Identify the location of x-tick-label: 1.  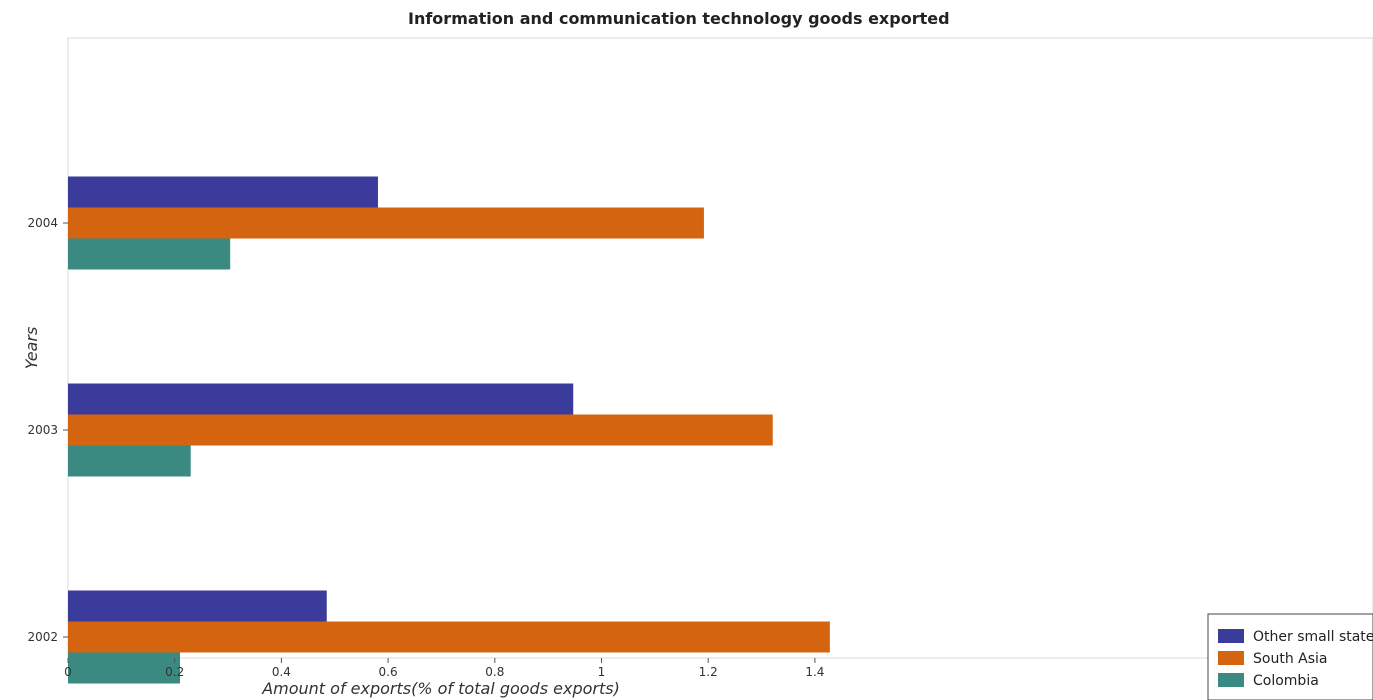
(602, 672).